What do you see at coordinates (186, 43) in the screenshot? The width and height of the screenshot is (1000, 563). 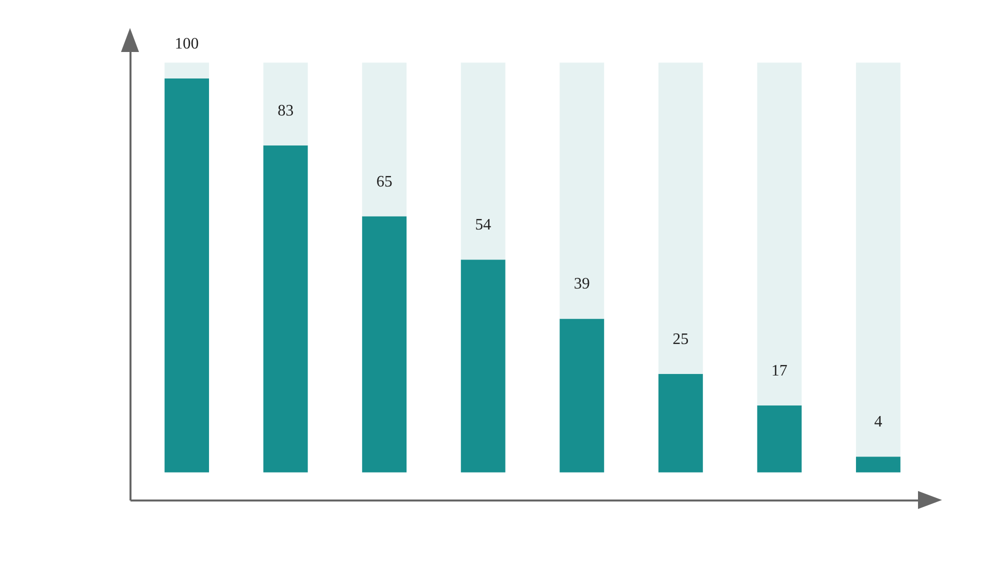 I see `data-label: 100` at bounding box center [186, 43].